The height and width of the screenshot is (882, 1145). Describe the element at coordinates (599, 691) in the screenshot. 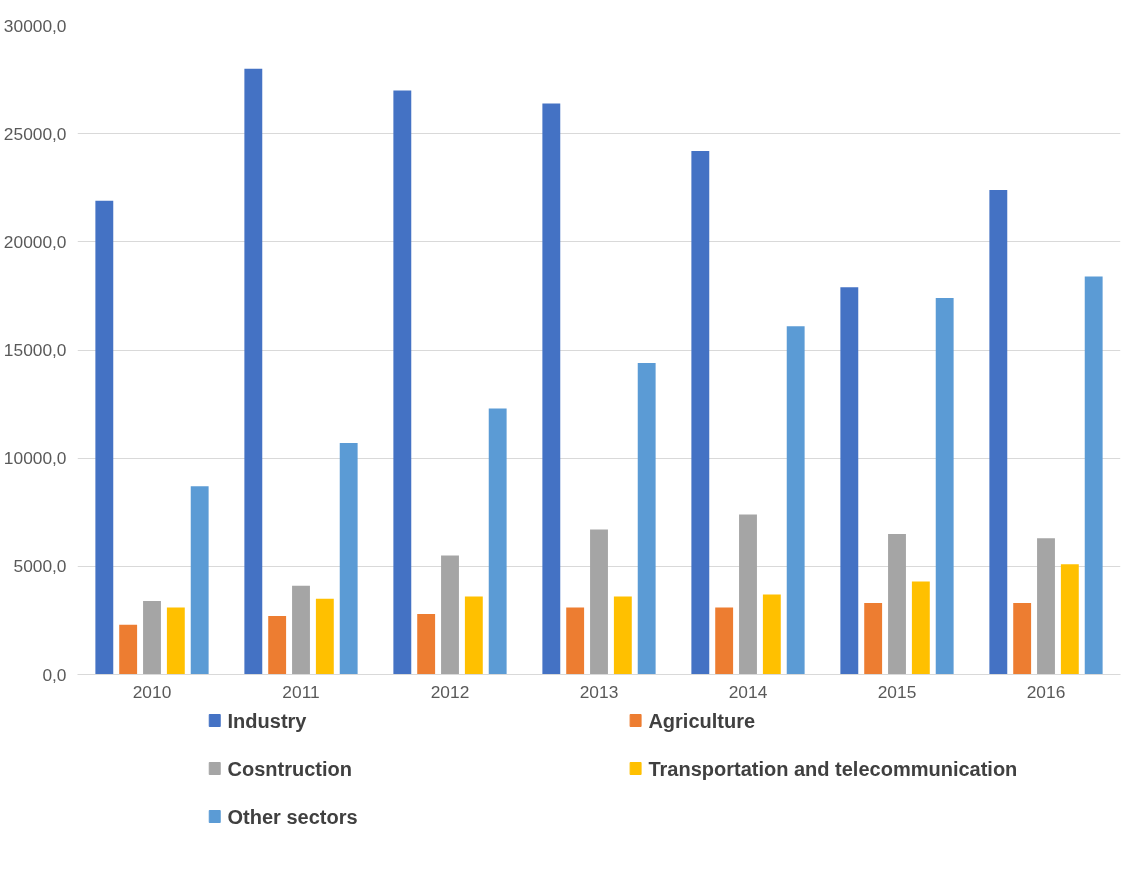

I see `x-tick-label: 2013` at that location.